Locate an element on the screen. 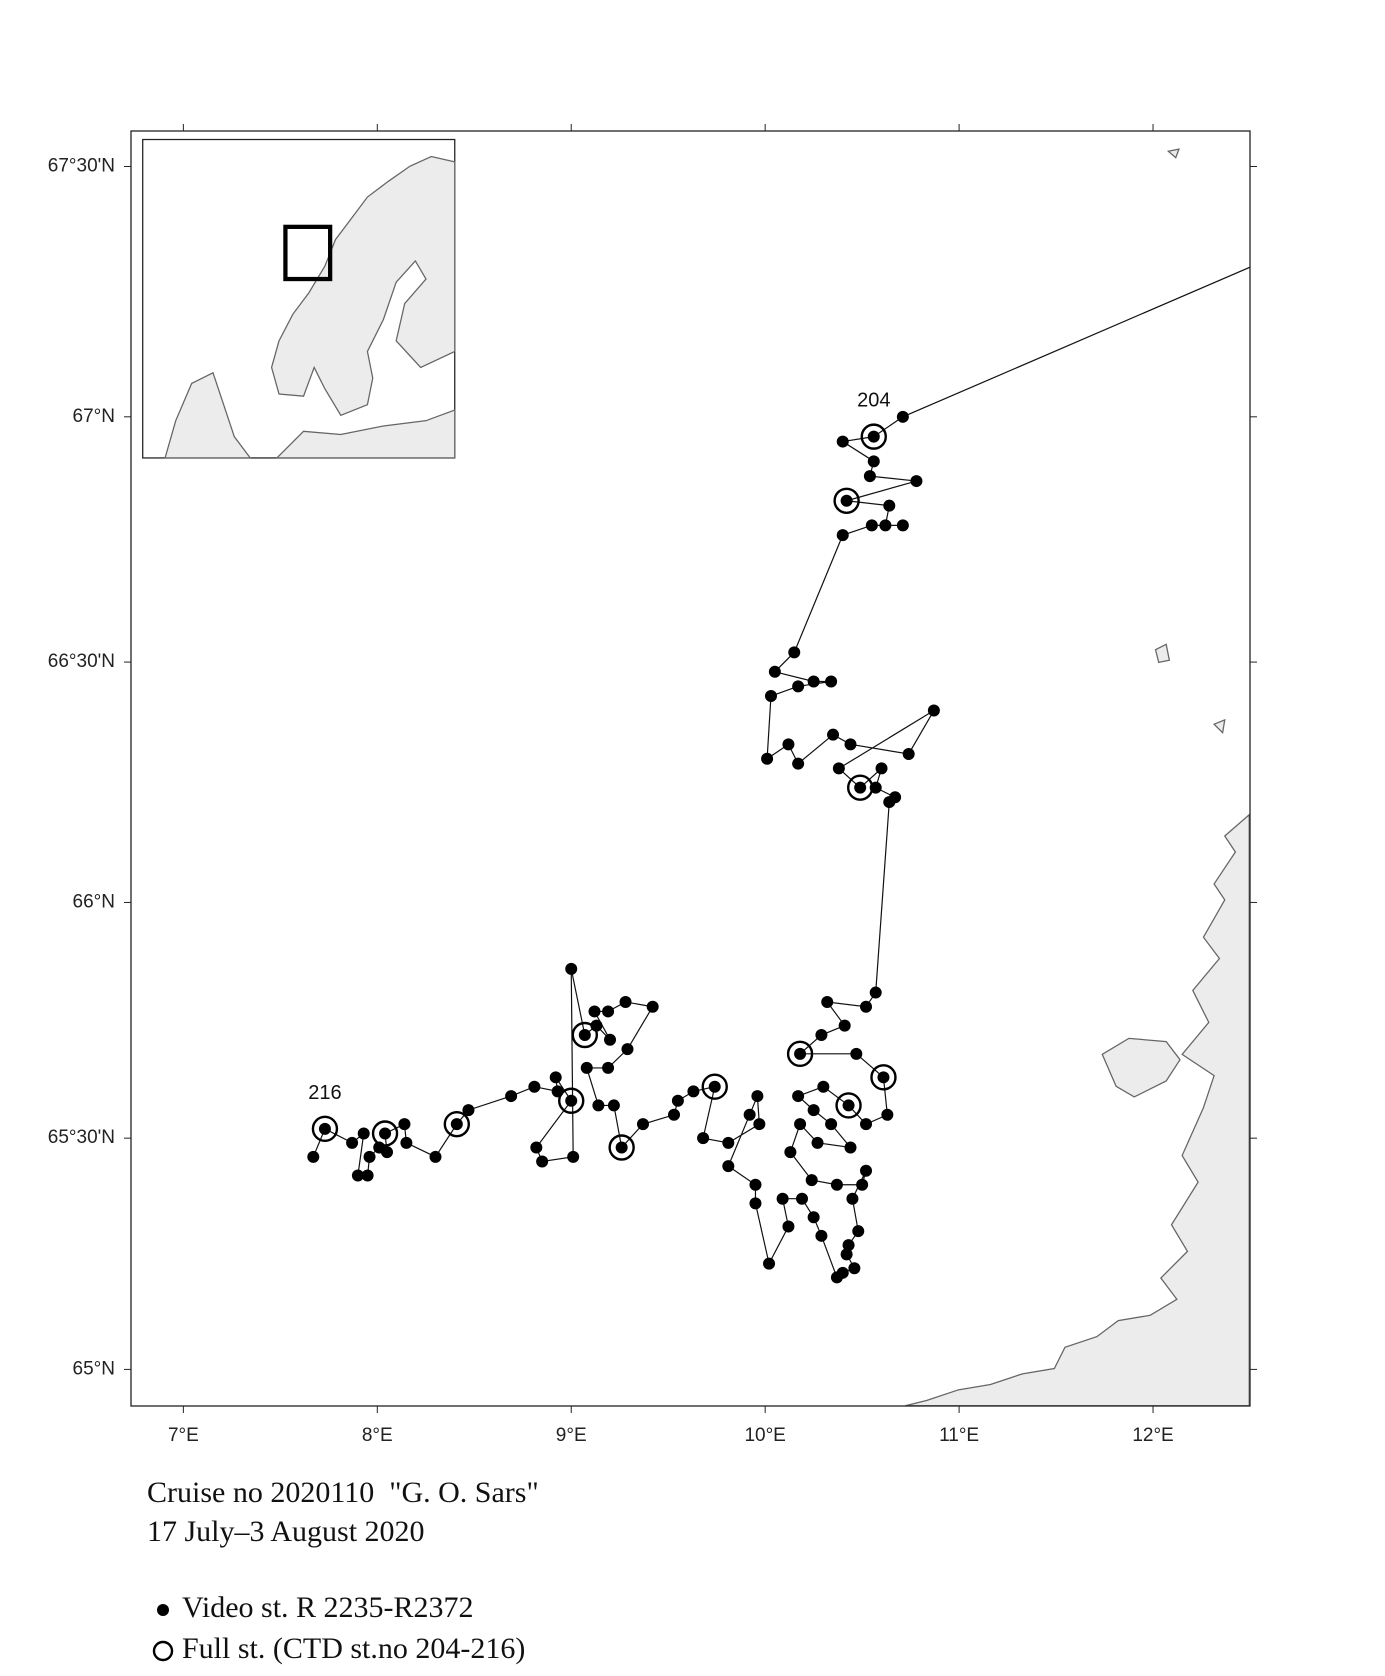  x-tick-label: 9°E is located at coordinates (571, 1435).